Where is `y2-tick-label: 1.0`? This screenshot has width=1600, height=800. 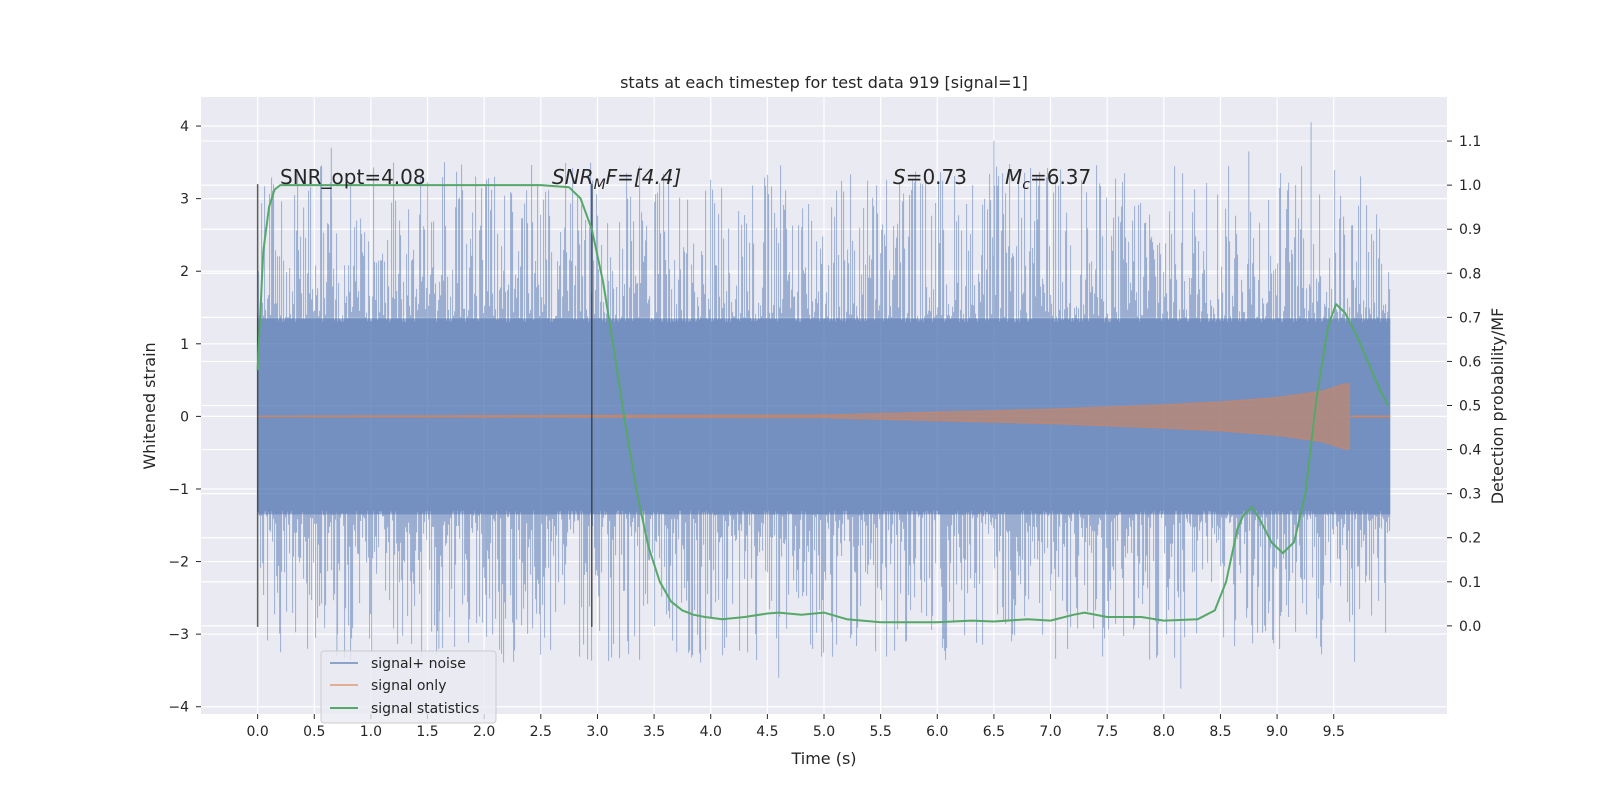
y2-tick-label: 1.0 is located at coordinates (1470, 186).